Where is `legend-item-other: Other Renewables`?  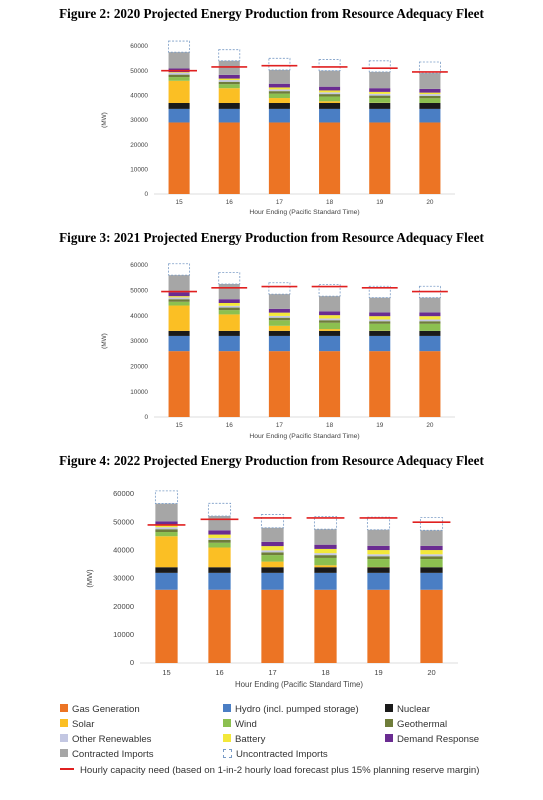
legend-item-other: Other Renewables is located at coordinates (105, 740).